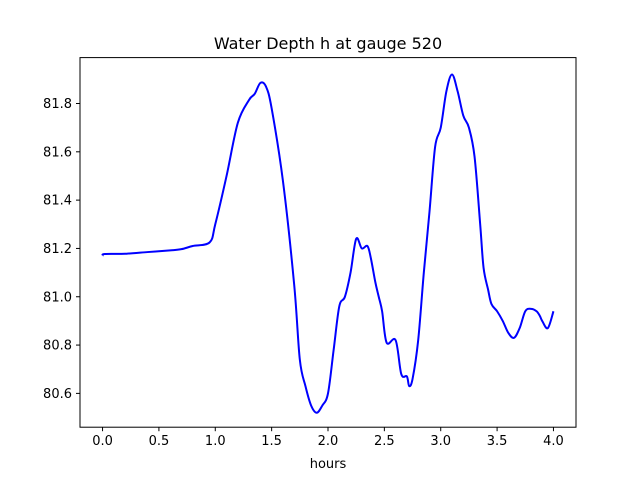 Image resolution: width=640 pixels, height=480 pixels. I want to click on x-tick-label: 1.5, so click(271, 441).